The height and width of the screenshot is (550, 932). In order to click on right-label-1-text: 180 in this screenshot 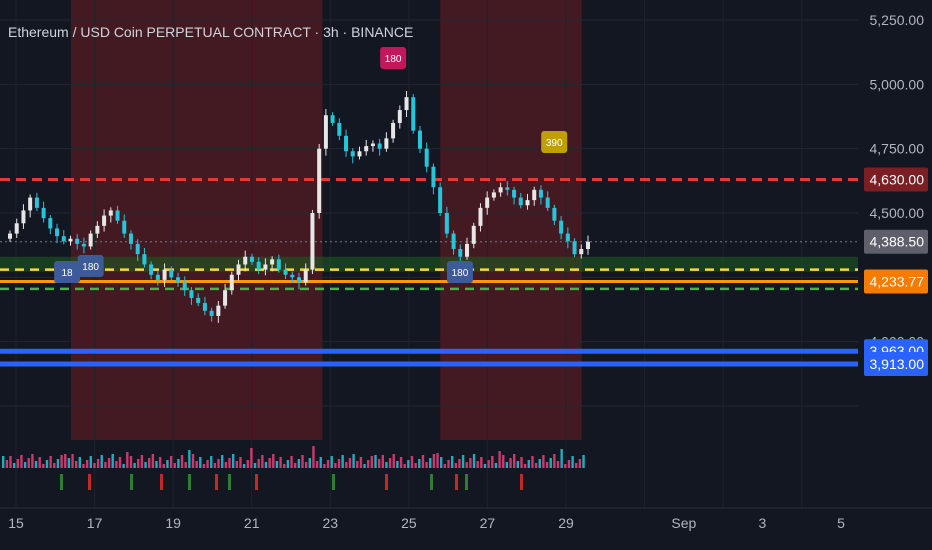, I will do `click(460, 273)`.